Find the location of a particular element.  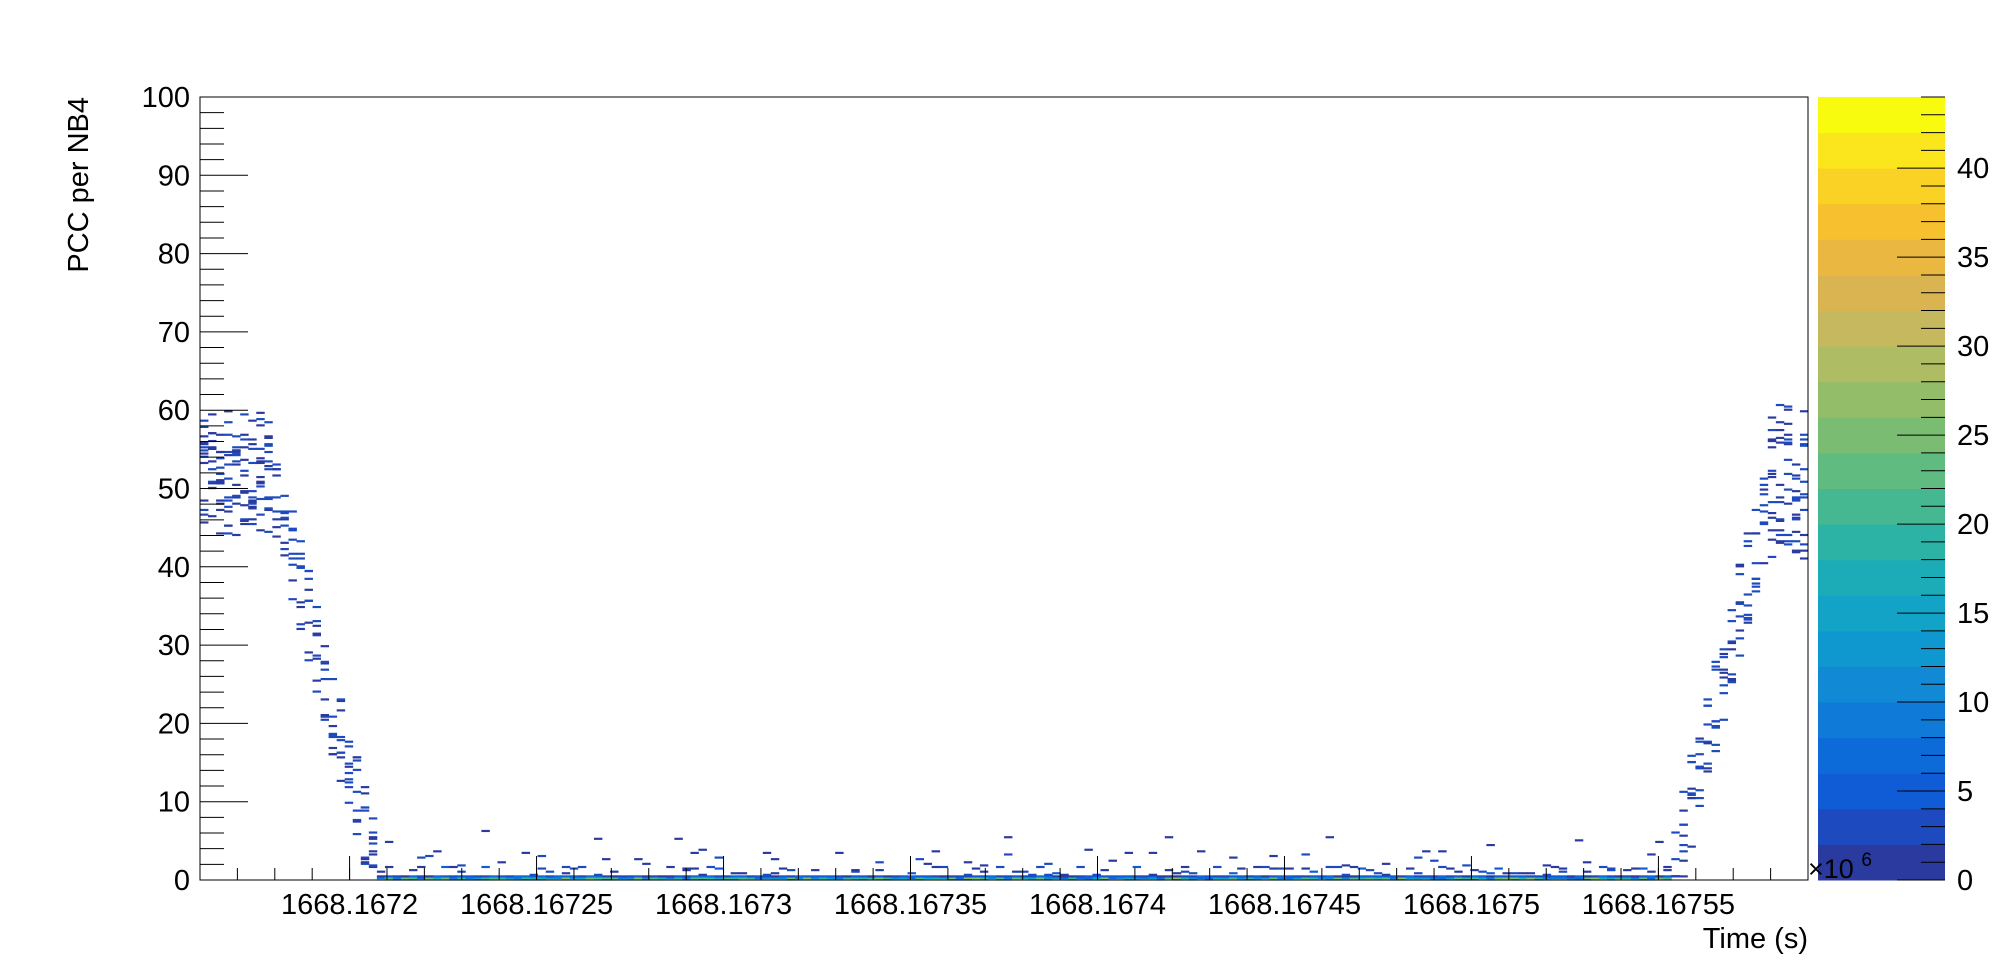

colorbar-multiplier: ×10 6 is located at coordinates (1840, 867).